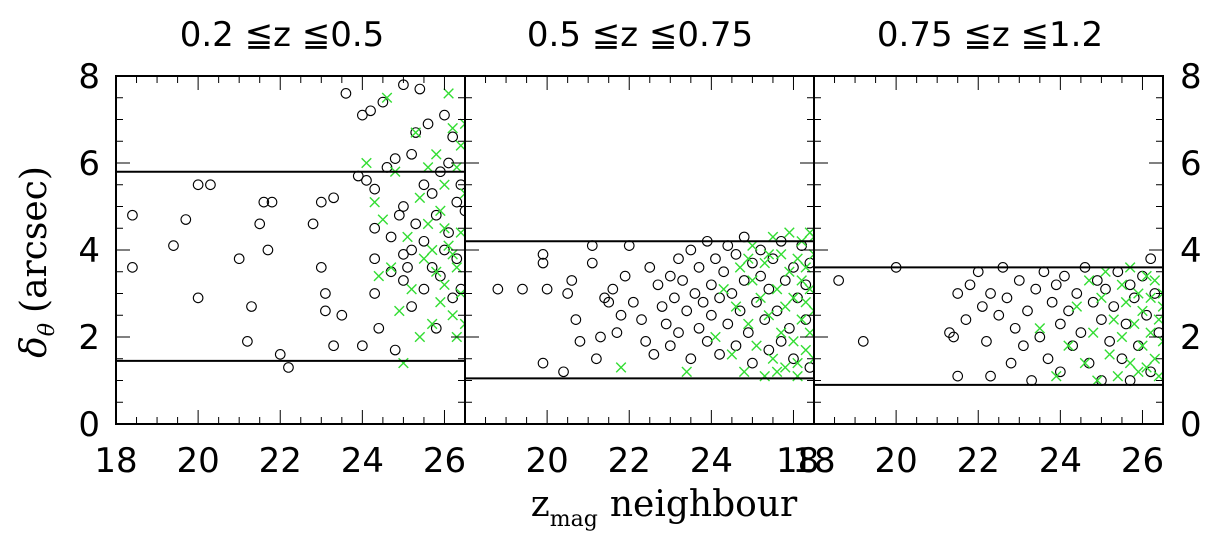 The height and width of the screenshot is (534, 1217). Describe the element at coordinates (89, 164) in the screenshot. I see `y-tick-label: 6` at that location.